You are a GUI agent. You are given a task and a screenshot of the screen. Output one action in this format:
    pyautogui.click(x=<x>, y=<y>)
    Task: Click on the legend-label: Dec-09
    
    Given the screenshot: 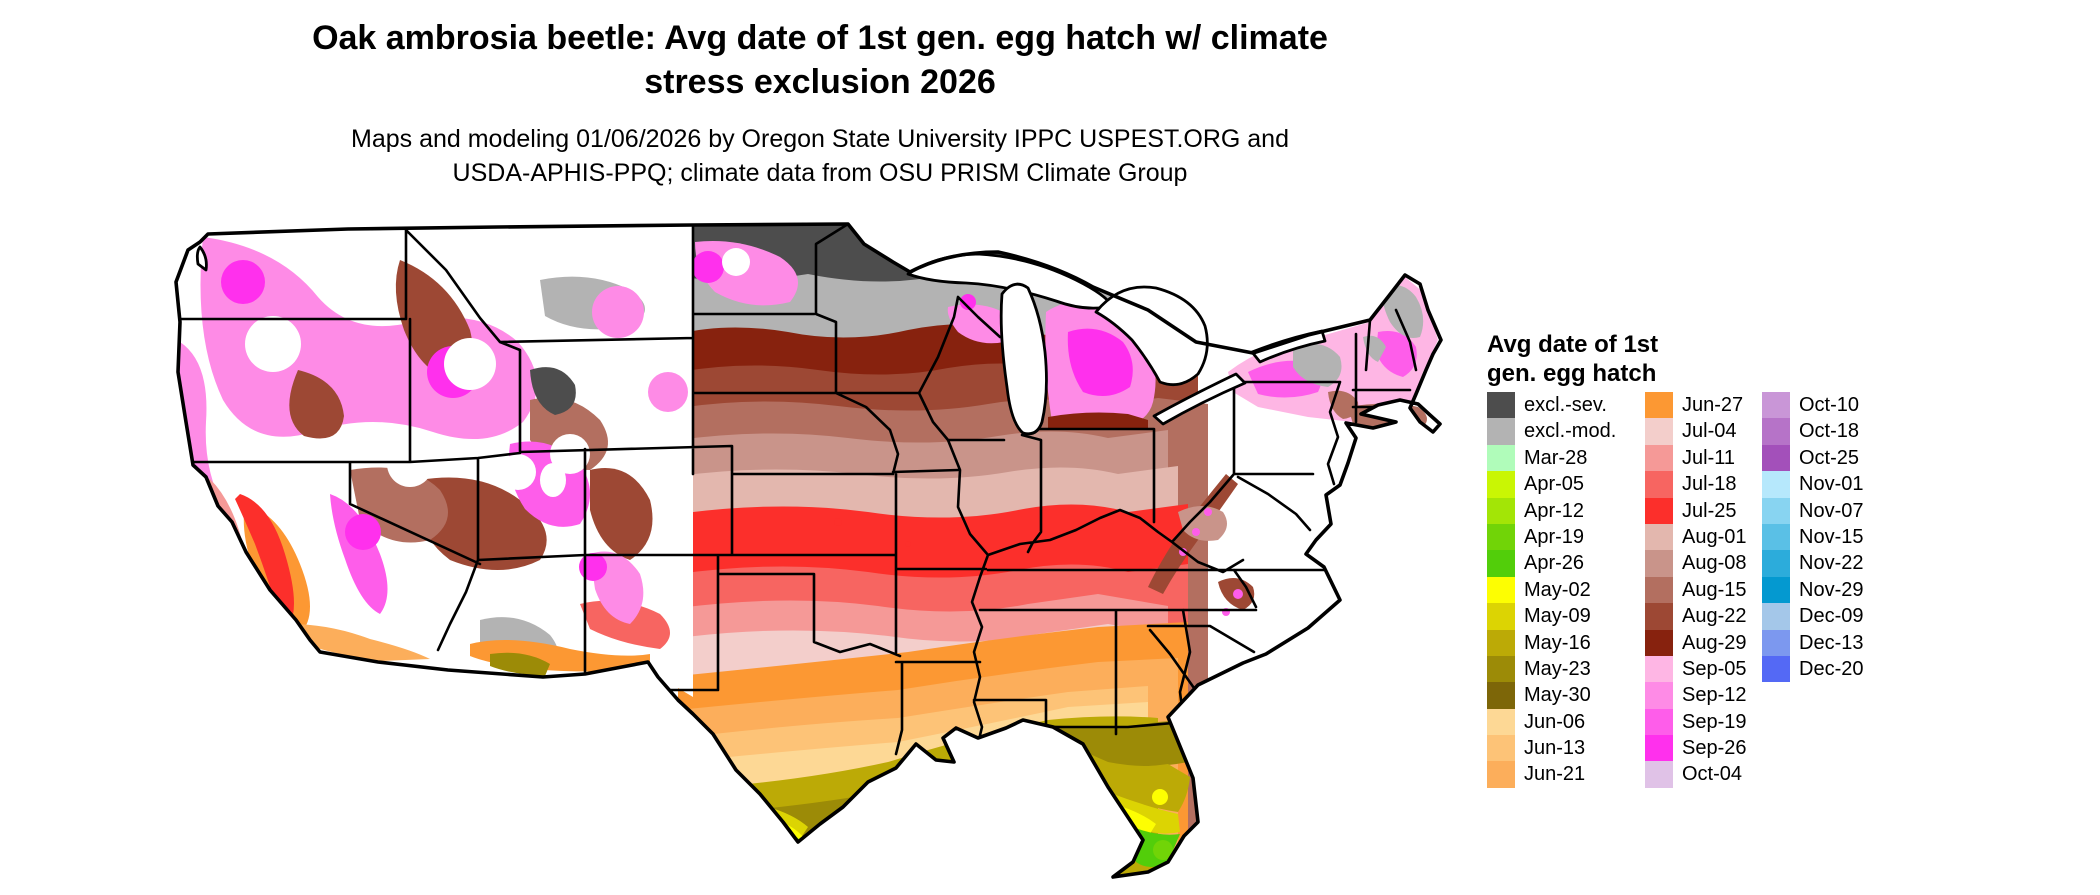 What is the action you would take?
    pyautogui.click(x=1831, y=616)
    